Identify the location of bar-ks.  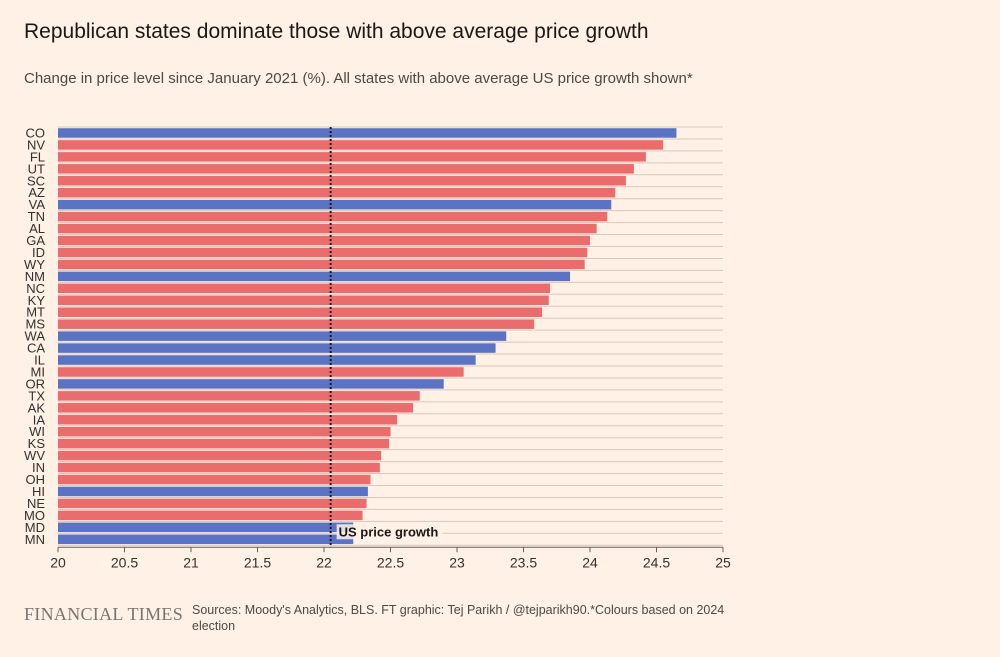
(224, 443).